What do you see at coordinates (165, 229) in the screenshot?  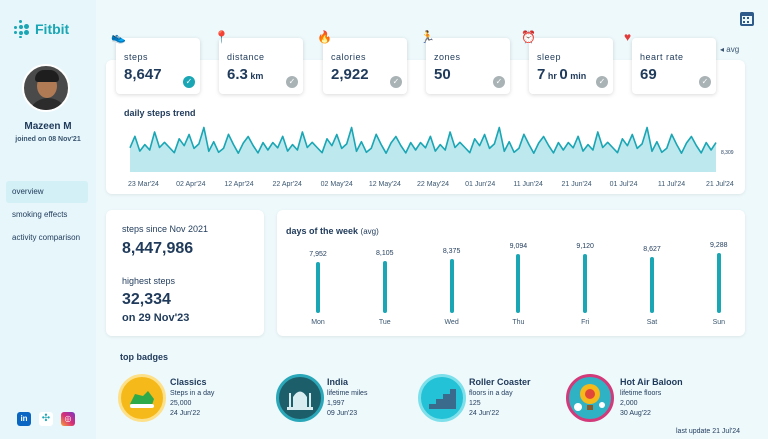 I see `steps-since-label: steps since Nov 2021` at bounding box center [165, 229].